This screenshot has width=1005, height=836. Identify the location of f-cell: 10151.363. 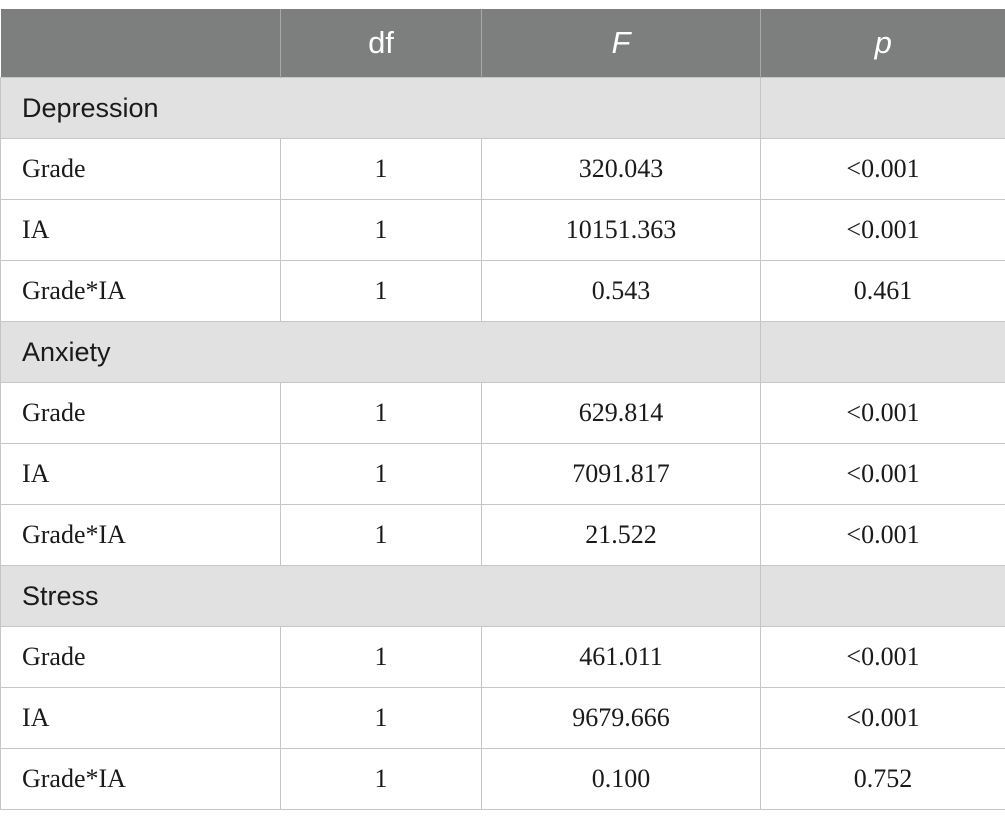
(621, 230).